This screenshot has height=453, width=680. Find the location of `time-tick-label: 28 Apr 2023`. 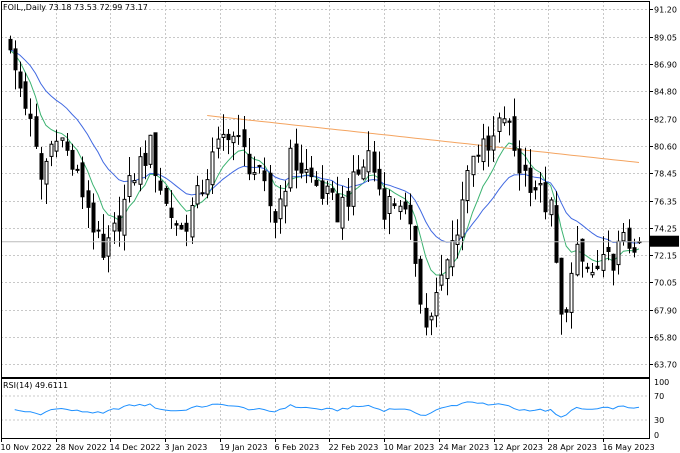

time-tick-label: 28 Apr 2023 is located at coordinates (572, 447).